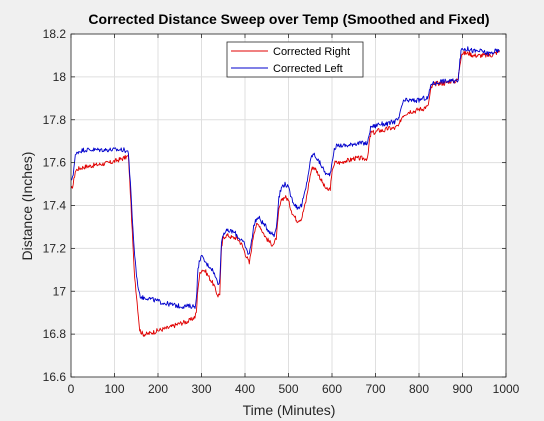 The height and width of the screenshot is (421, 544). Describe the element at coordinates (375, 389) in the screenshot. I see `x-tick-label: 700` at that location.